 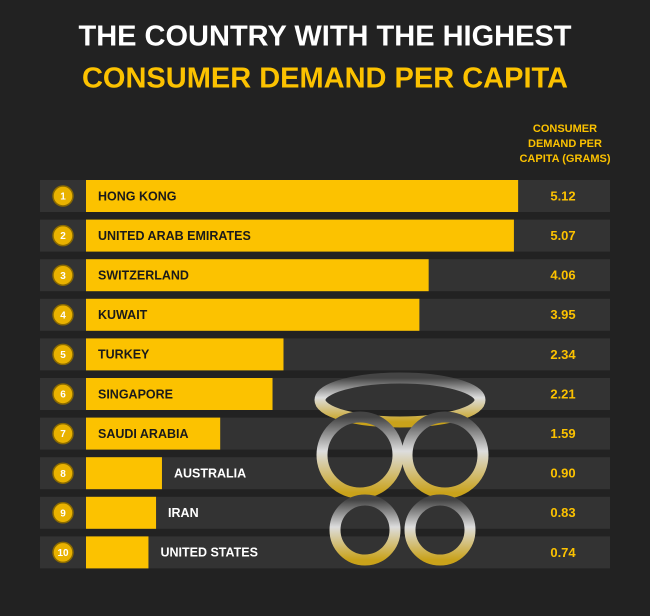 What do you see at coordinates (562, 275) in the screenshot?
I see `value-label: 4.06` at bounding box center [562, 275].